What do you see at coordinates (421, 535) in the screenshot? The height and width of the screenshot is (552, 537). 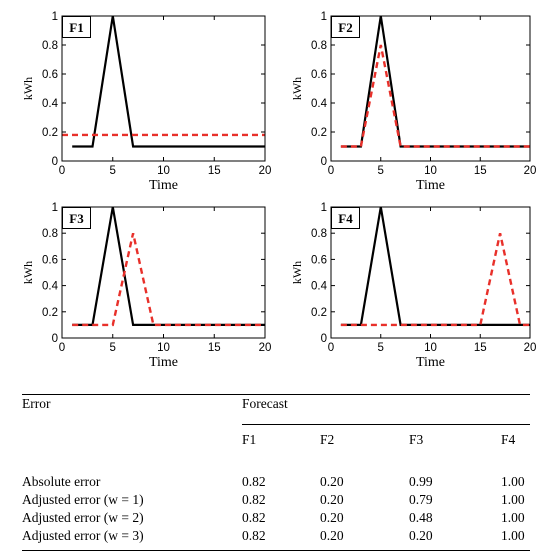 I see `table-cell-f3: 0.20` at bounding box center [421, 535].